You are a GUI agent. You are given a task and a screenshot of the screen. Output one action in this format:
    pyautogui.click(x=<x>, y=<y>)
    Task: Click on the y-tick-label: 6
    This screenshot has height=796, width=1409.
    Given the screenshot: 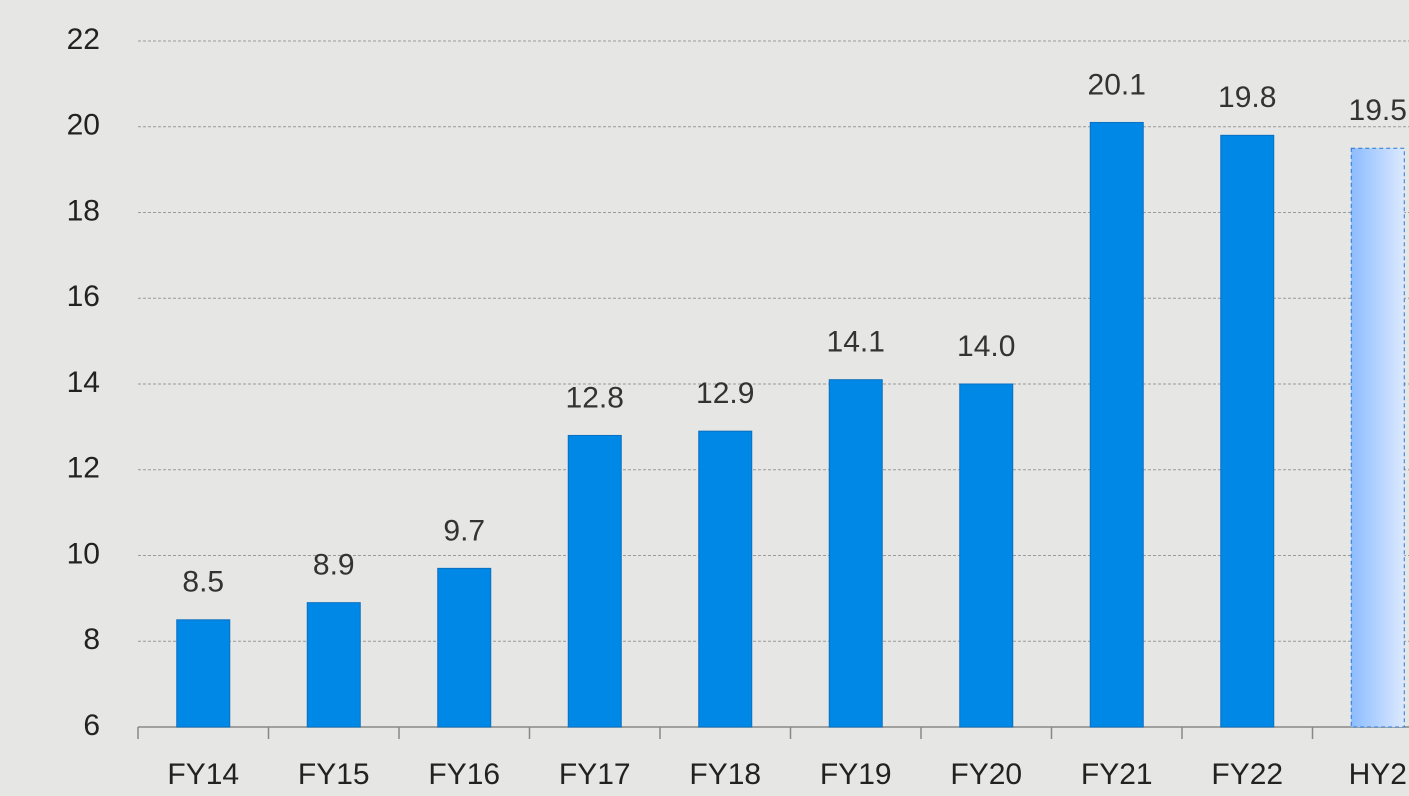 What is the action you would take?
    pyautogui.click(x=91, y=725)
    